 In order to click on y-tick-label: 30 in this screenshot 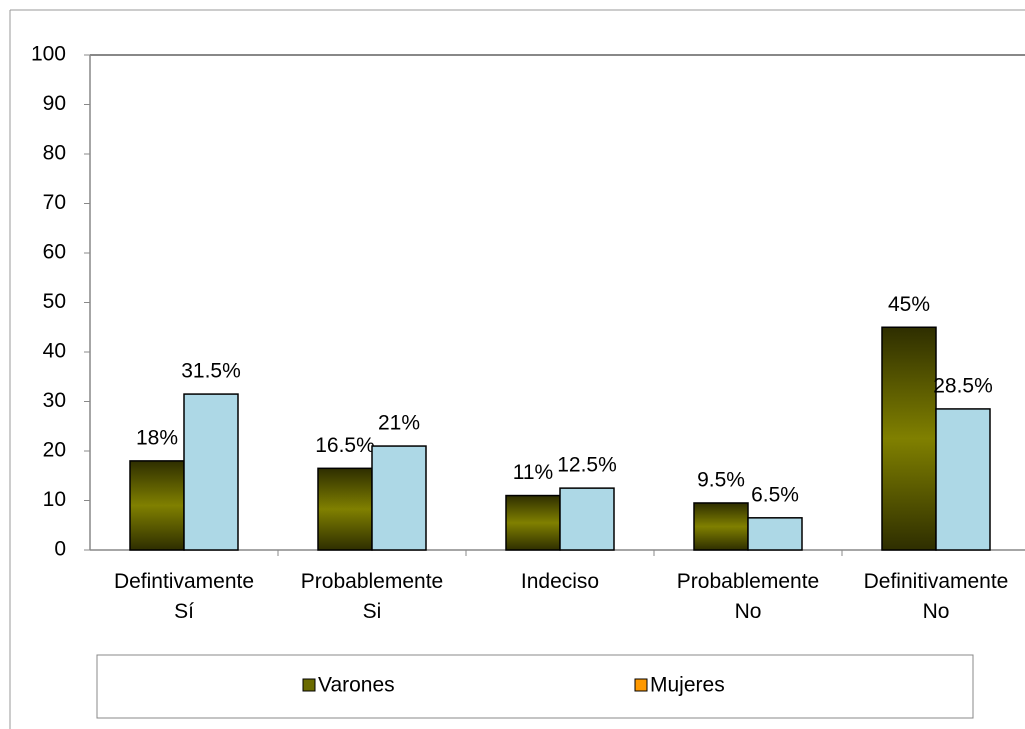, I will do `click(54, 400)`.